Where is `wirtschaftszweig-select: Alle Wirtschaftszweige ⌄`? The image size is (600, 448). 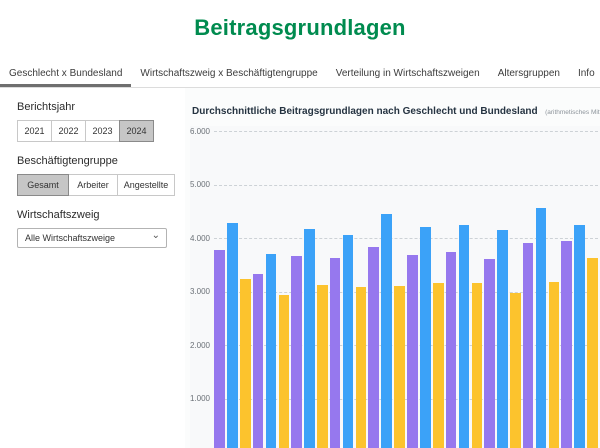
wirtschaftszweig-select: Alle Wirtschaftszweige ⌄ is located at coordinates (92, 238).